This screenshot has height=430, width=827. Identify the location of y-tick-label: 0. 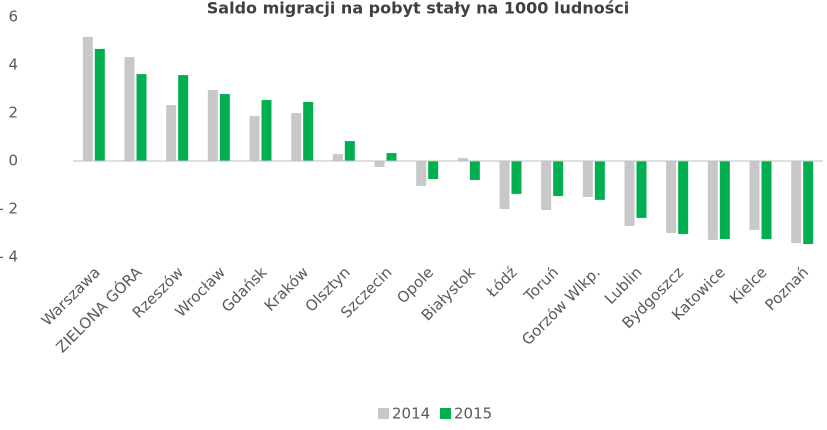
(13, 161).